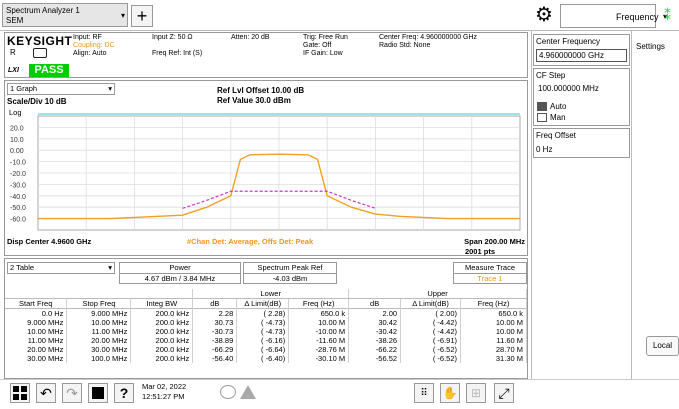 The height and width of the screenshot is (409, 679). Describe the element at coordinates (581, 97) in the screenshot. I see `cf-step-softkey: CF Step 100.000000 MHz Auto Man` at that location.